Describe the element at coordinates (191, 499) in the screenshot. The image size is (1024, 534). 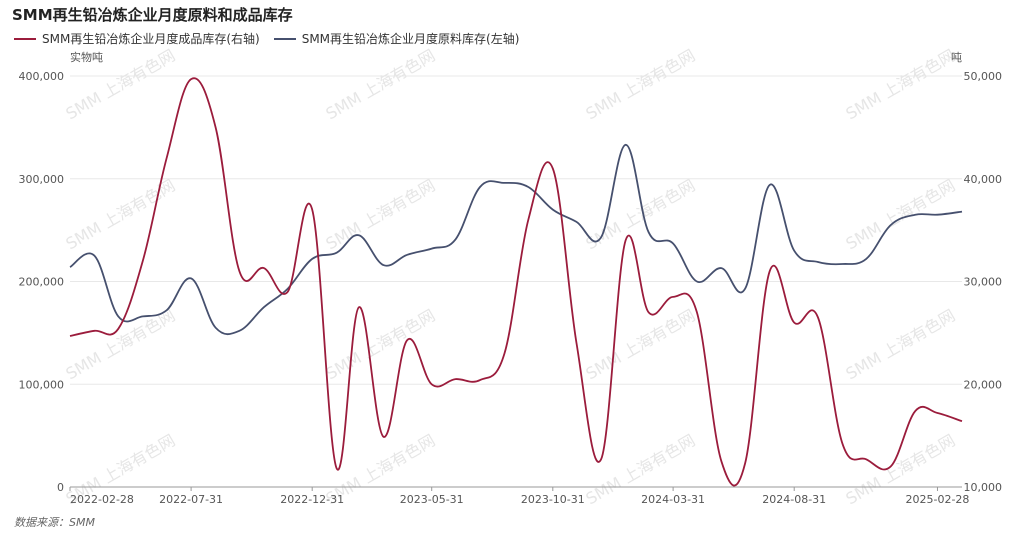
I see `x-axis-tick-label: 2022-07-31` at that location.